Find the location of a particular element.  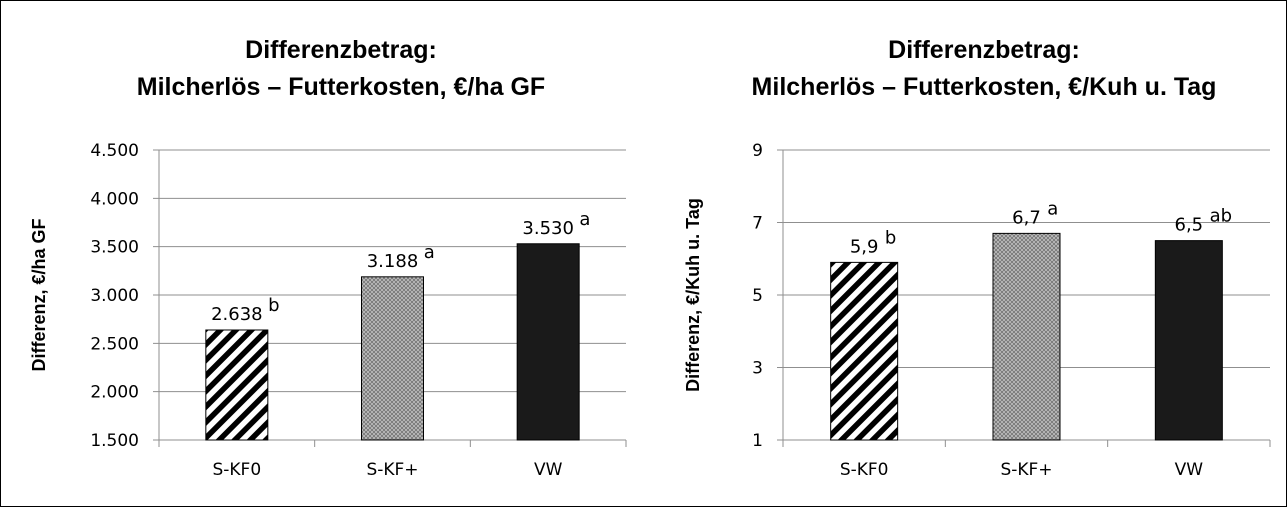

chart-1-y-tick-label: 4.500 is located at coordinates (114, 151).